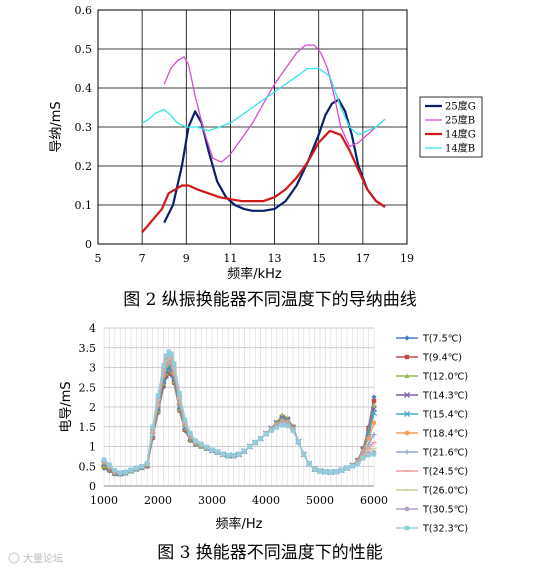 This screenshot has width=543, height=570. Describe the element at coordinates (84, 88) in the screenshot. I see `y-tick-label: 0.4` at that location.